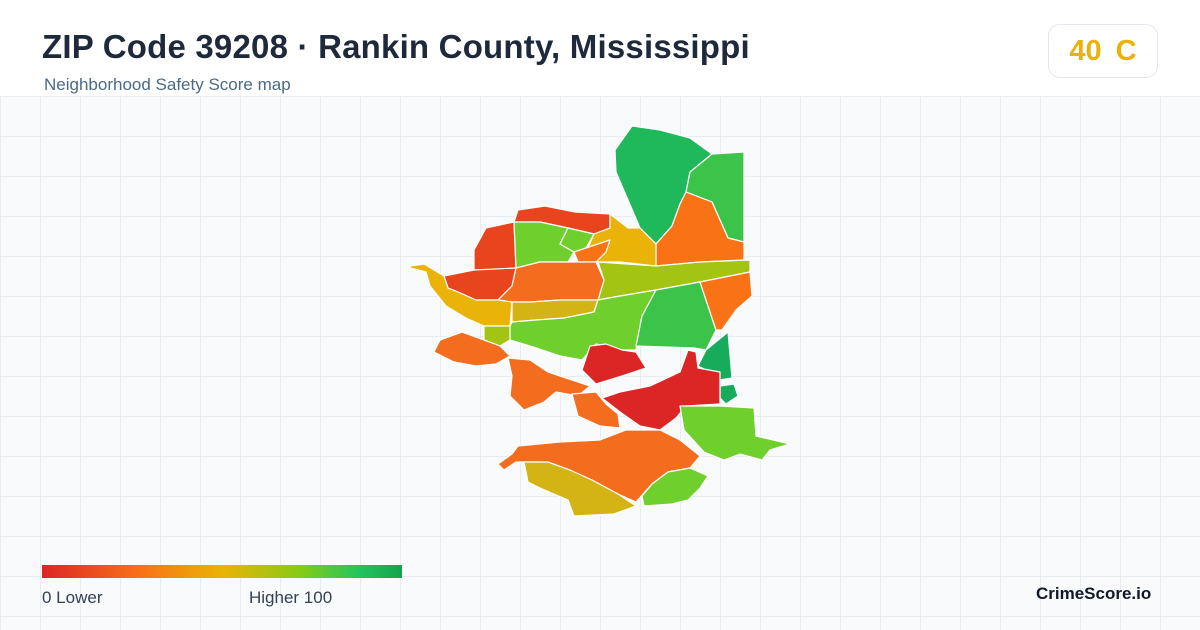 This screenshot has height=630, width=1200. I want to click on legend-gradient-bar, so click(222, 571).